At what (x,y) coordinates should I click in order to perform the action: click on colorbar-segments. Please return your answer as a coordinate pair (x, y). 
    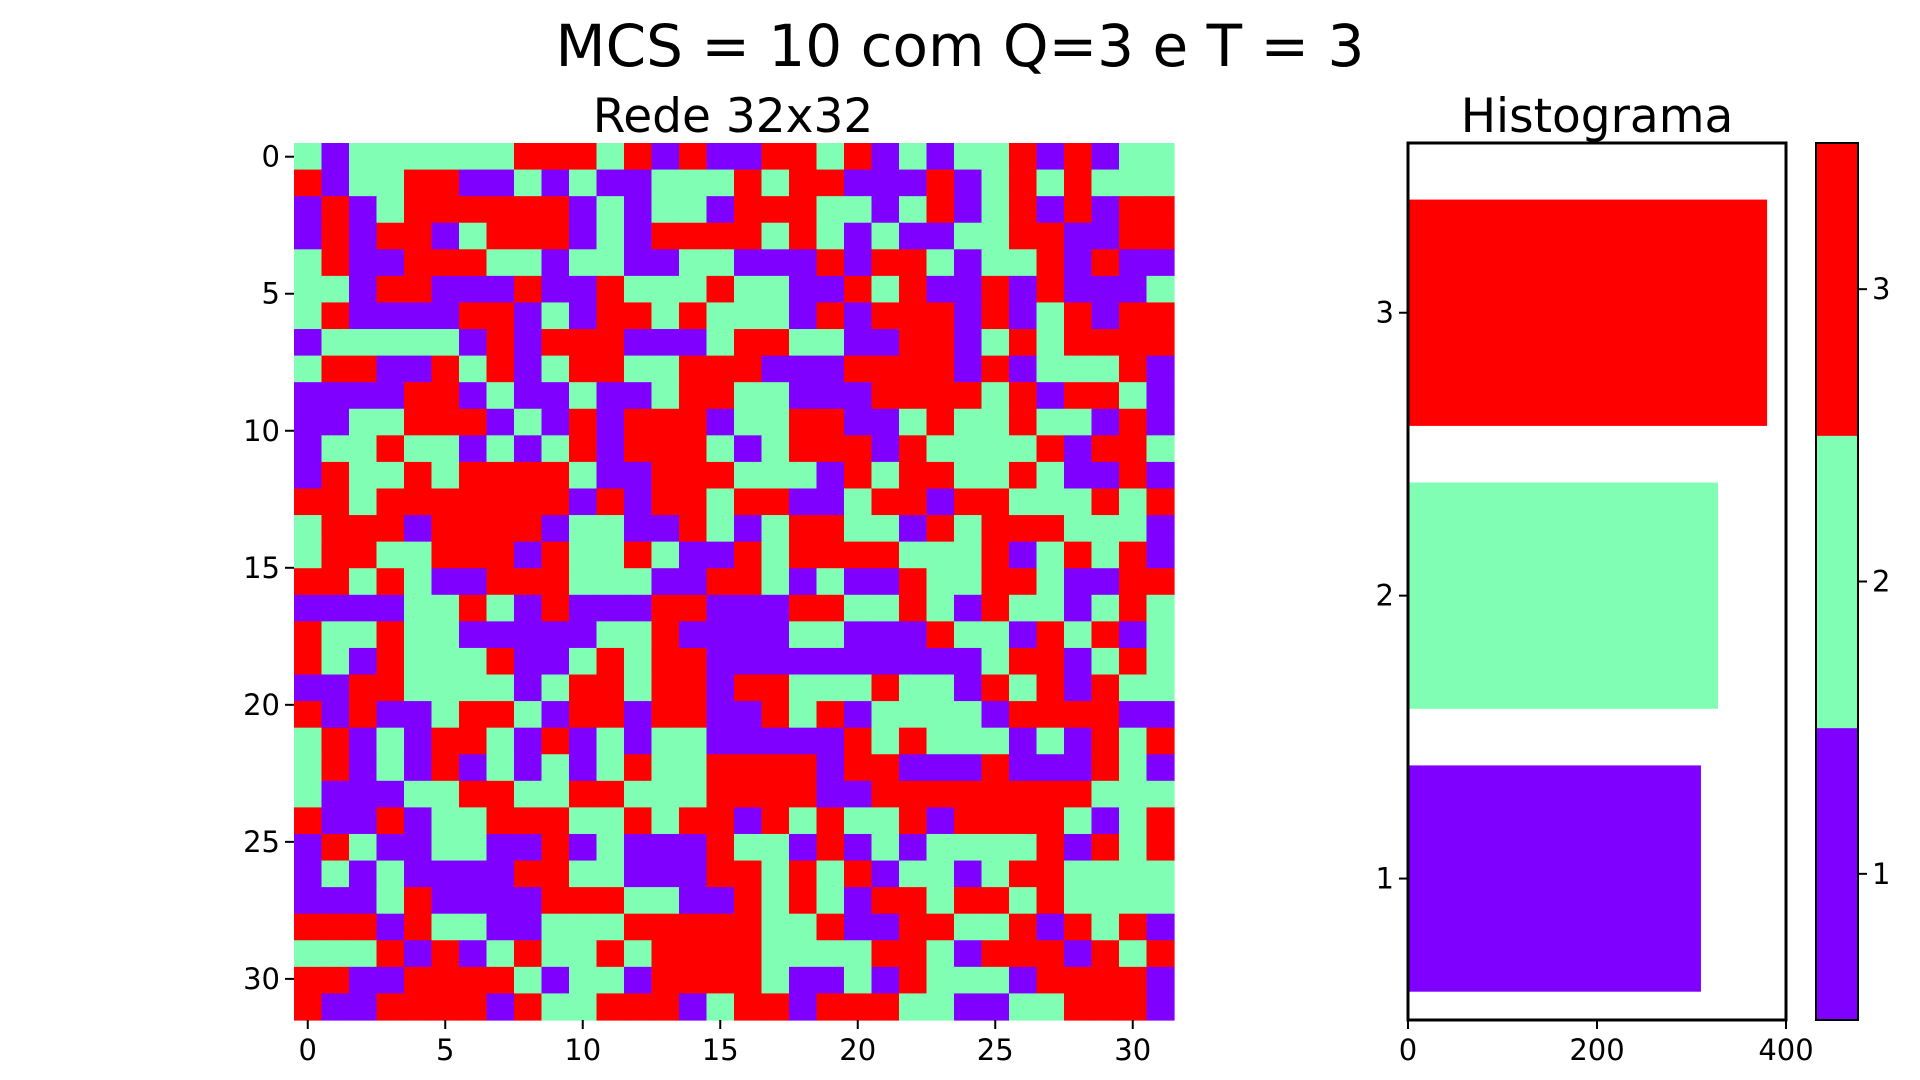
    Looking at the image, I should click on (1837, 582).